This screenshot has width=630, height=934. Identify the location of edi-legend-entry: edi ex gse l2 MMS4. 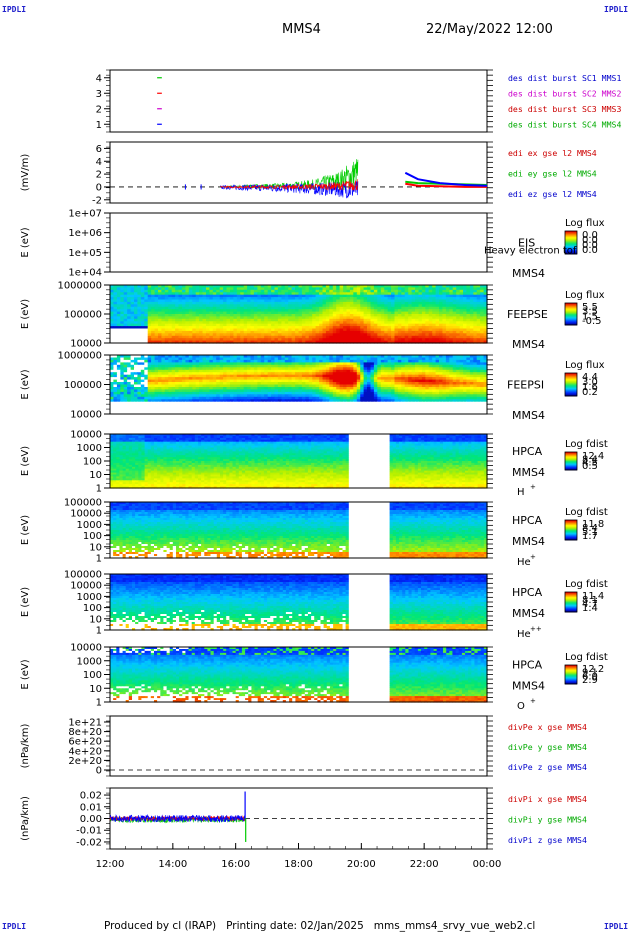
(552, 153).